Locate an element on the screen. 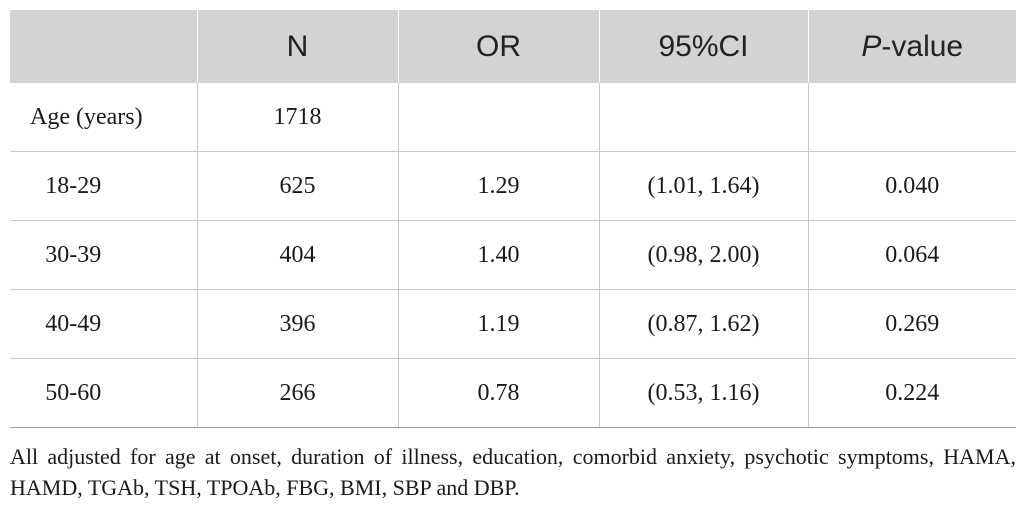  cell-or: 1.19 is located at coordinates (499, 324).